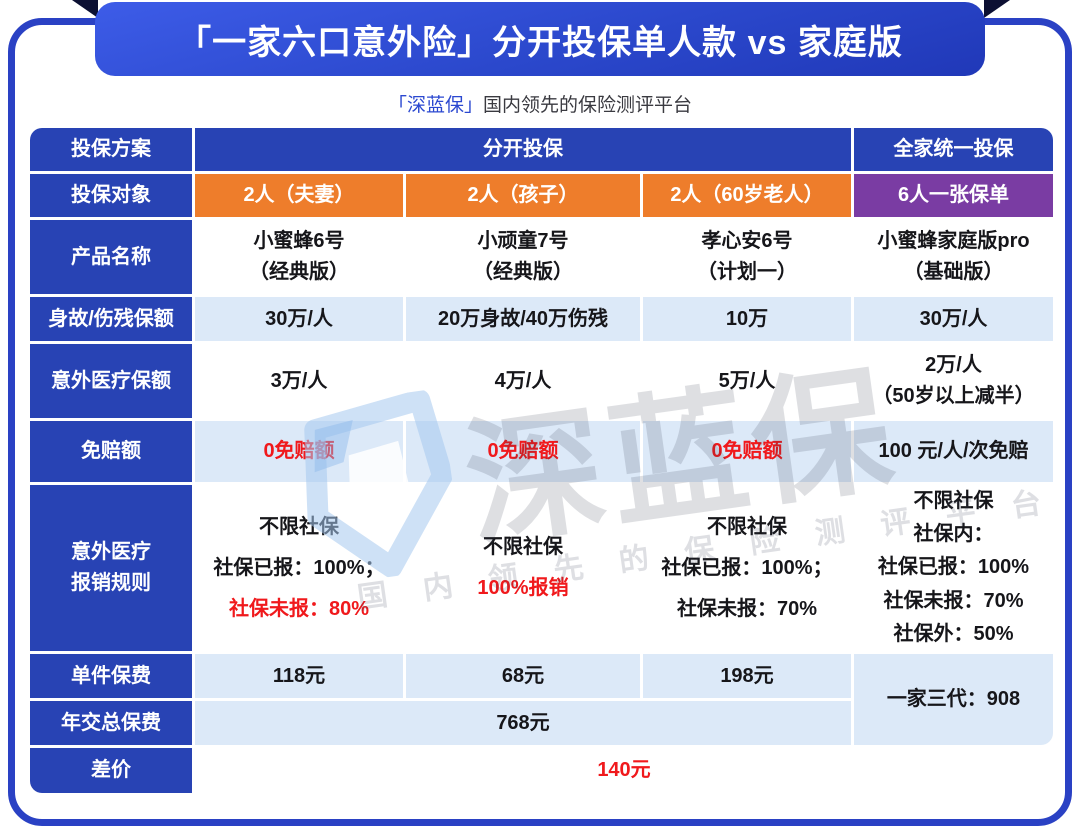  I want to click on product-cell-3: 孝心安6号 （计划一）, so click(747, 257).